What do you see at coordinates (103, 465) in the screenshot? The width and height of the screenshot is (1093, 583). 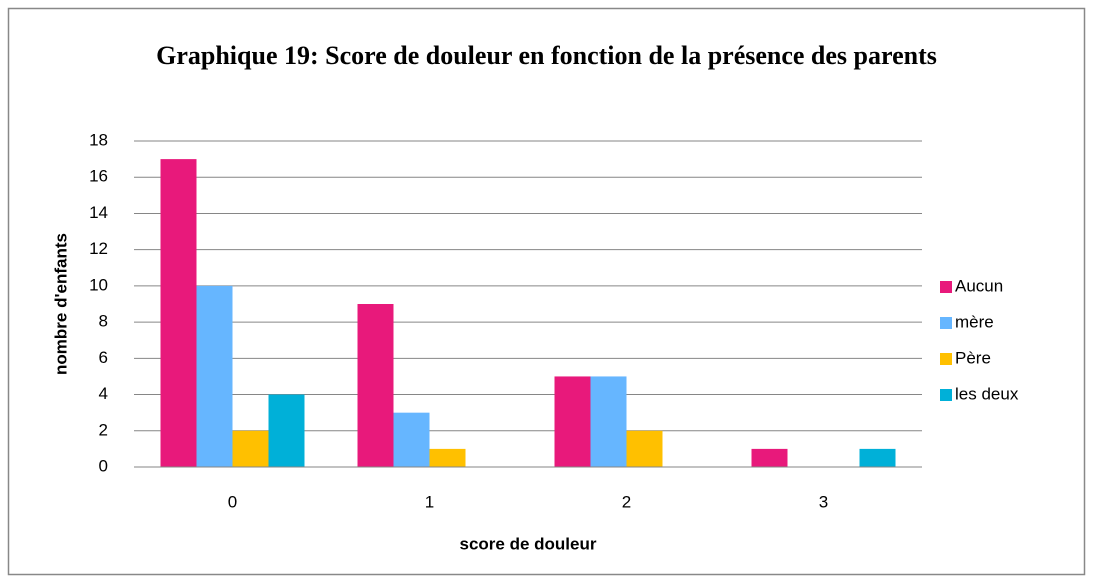 I see `y-tick-label: 0` at bounding box center [103, 465].